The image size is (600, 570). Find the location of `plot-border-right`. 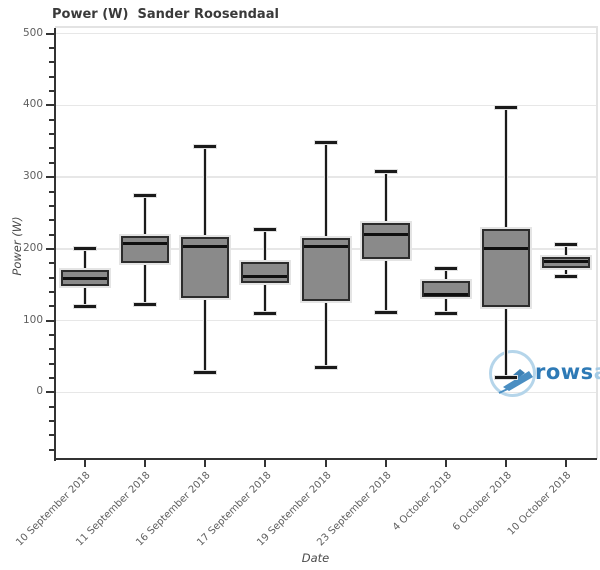

plot-border-right is located at coordinates (597, 242).